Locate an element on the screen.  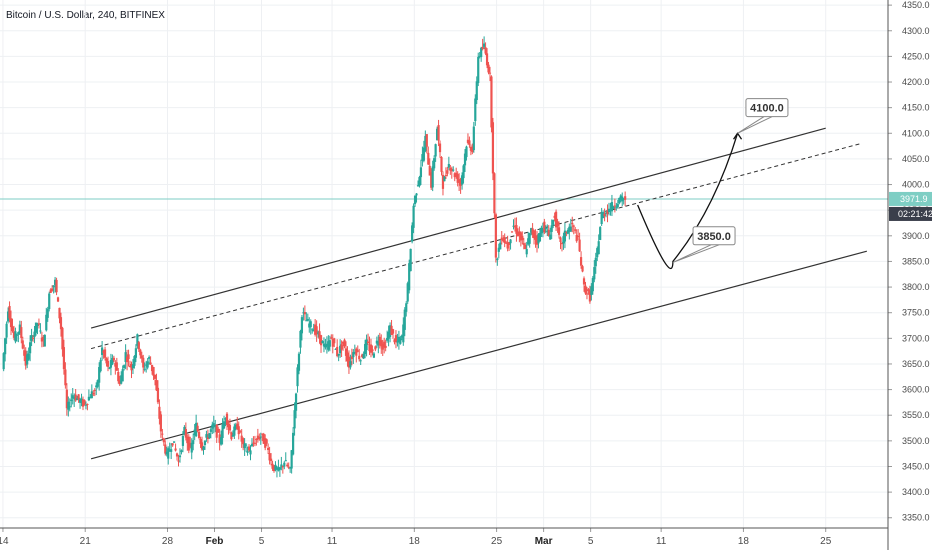
y-tick-label: 3750.0 is located at coordinates (916, 313).